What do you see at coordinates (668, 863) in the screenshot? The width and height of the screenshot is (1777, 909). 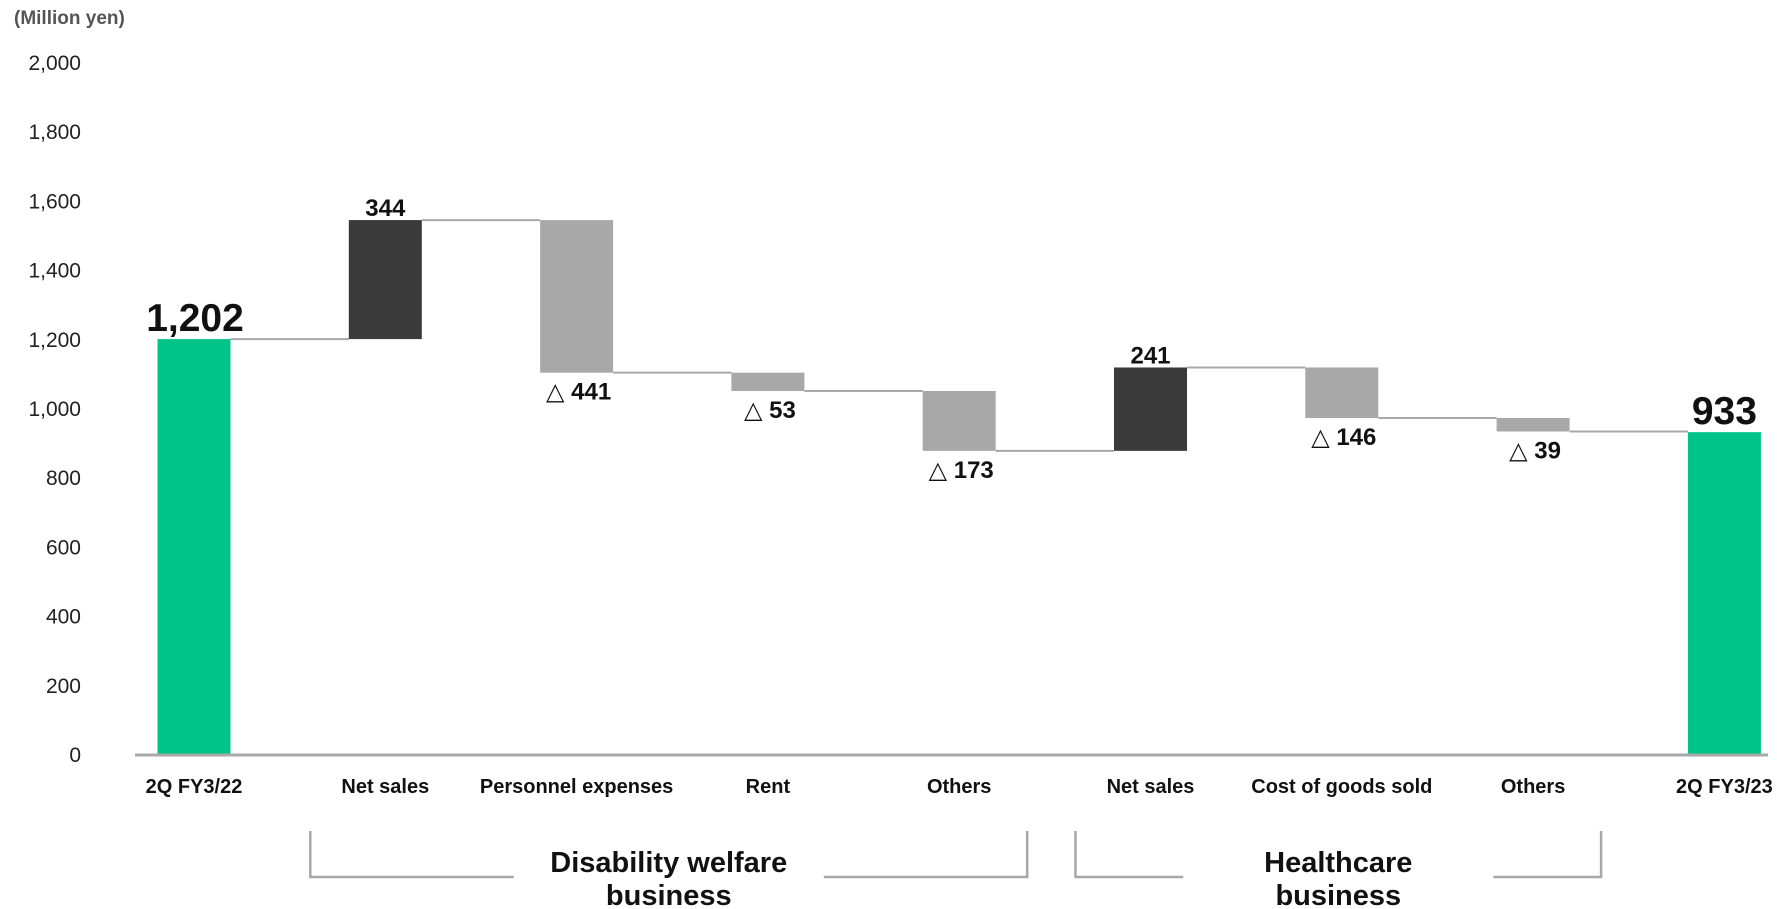 I see `group-label: Disability welfare` at bounding box center [668, 863].